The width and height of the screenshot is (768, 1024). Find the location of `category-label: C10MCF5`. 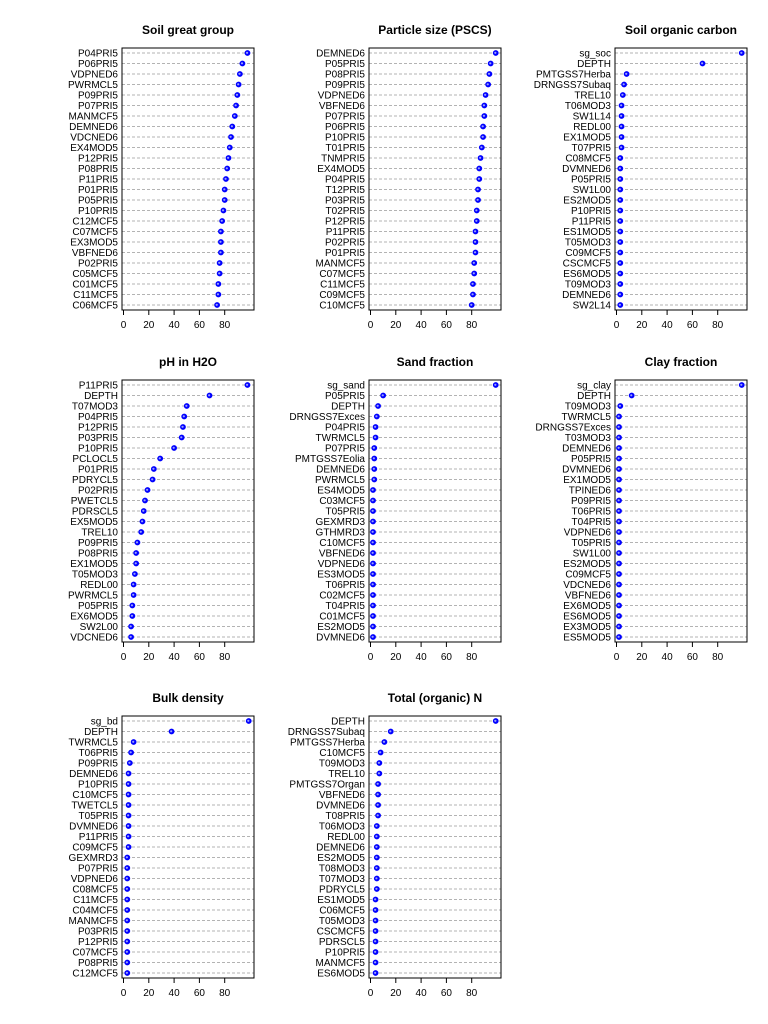

category-label: C10MCF5 is located at coordinates (342, 306).